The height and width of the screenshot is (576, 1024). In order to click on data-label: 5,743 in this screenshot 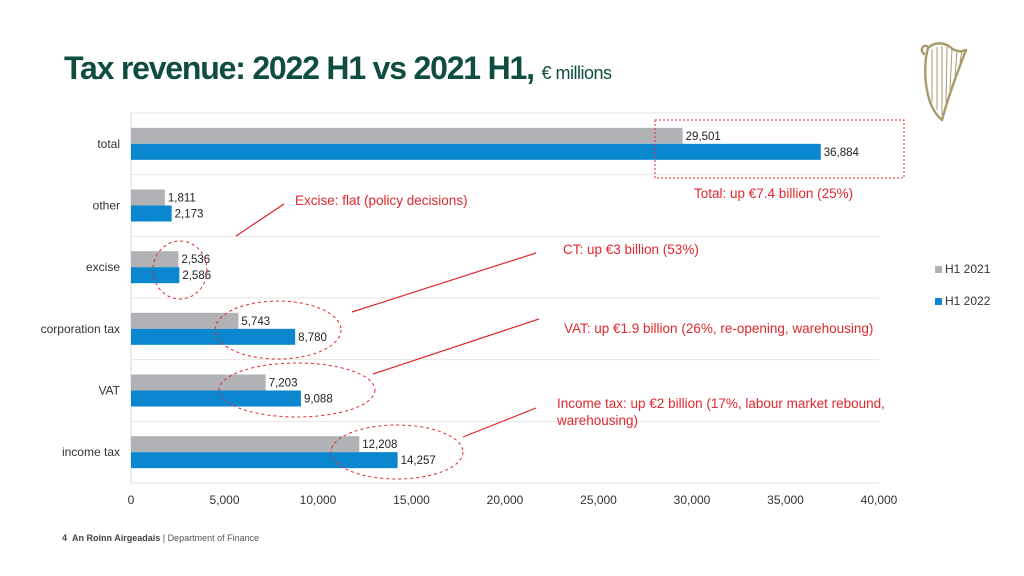, I will do `click(255, 322)`.